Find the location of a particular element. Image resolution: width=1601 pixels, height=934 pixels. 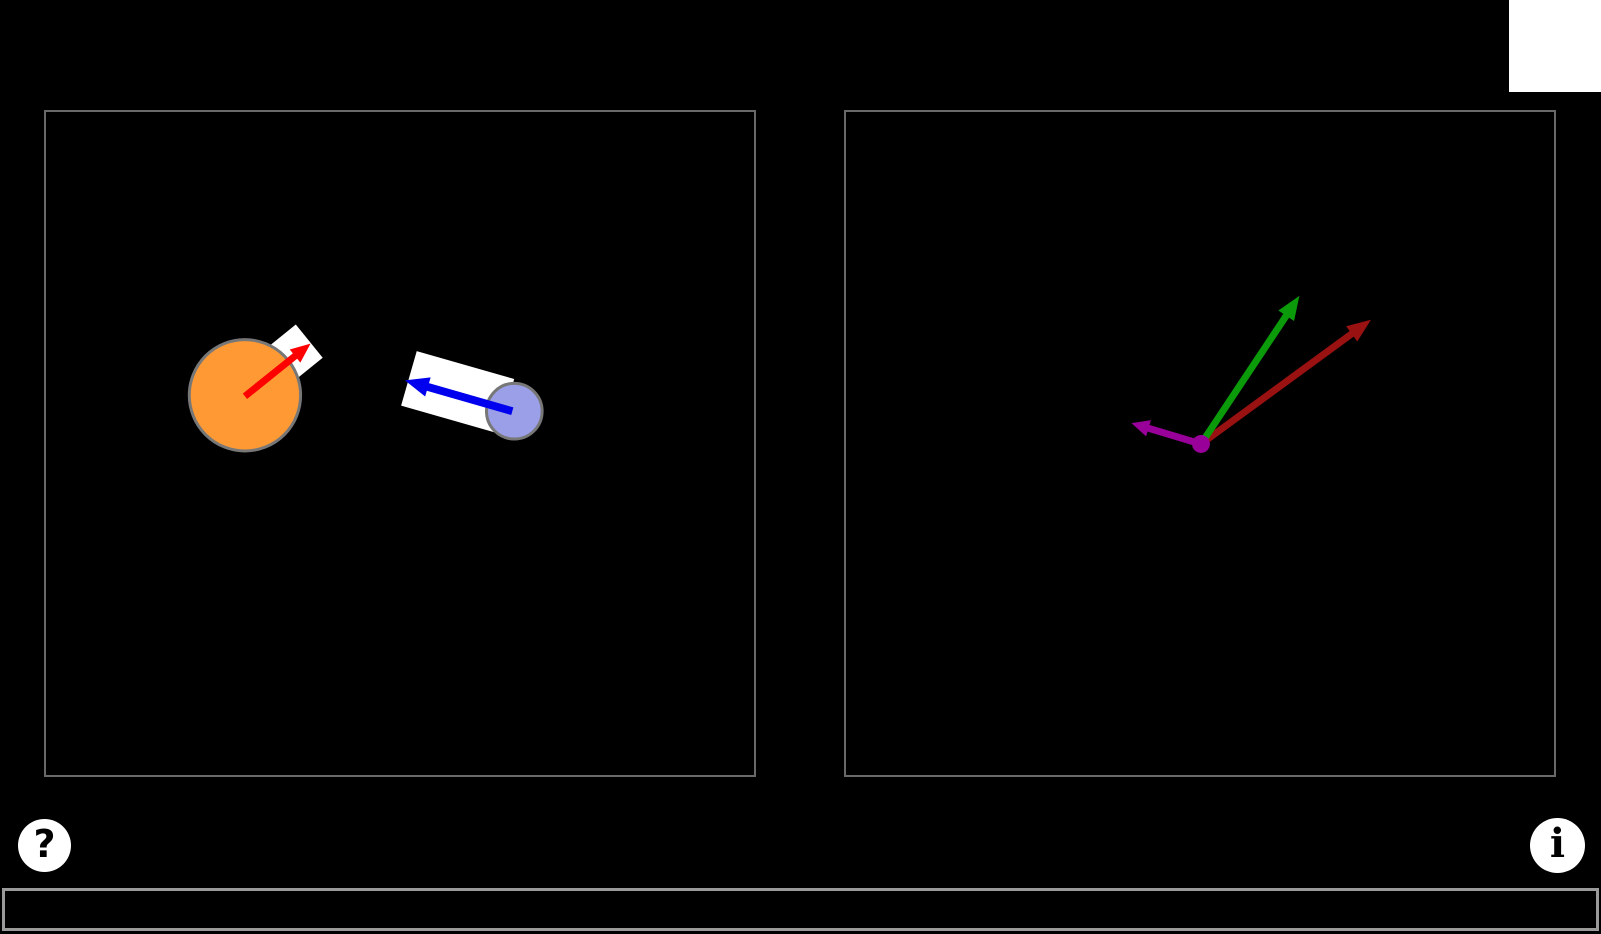

help-button: ? is located at coordinates (44, 845).